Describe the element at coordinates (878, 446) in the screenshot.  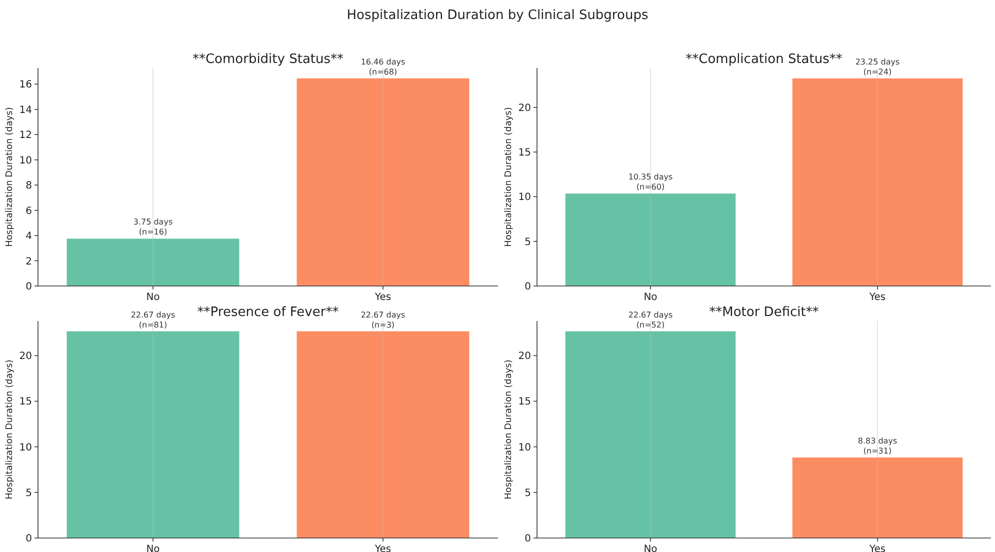
I see `data-label: 8.83 days (n=31)` at that location.